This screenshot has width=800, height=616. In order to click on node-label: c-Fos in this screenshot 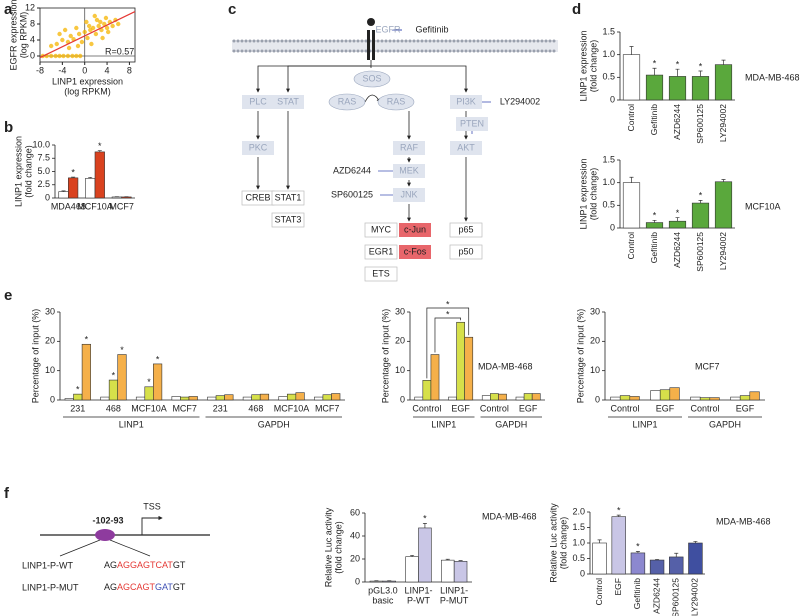, I will do `click(415, 251)`.